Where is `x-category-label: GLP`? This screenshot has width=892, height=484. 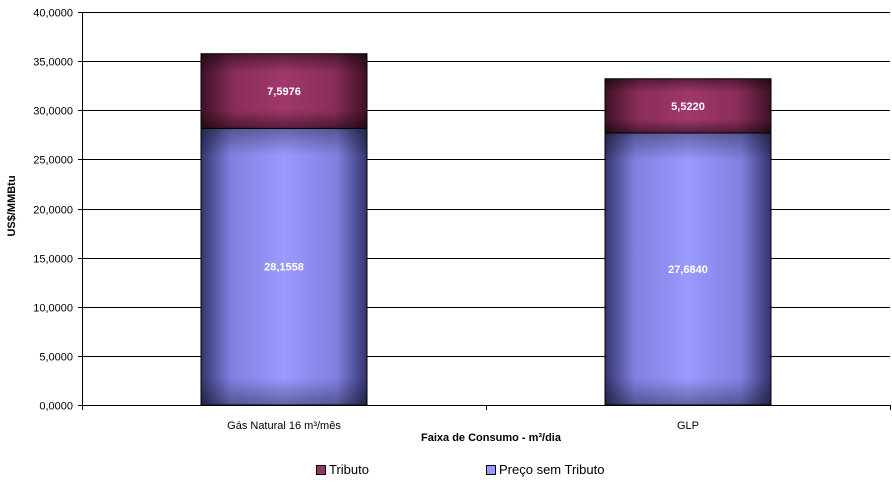 x-category-label: GLP is located at coordinates (688, 426).